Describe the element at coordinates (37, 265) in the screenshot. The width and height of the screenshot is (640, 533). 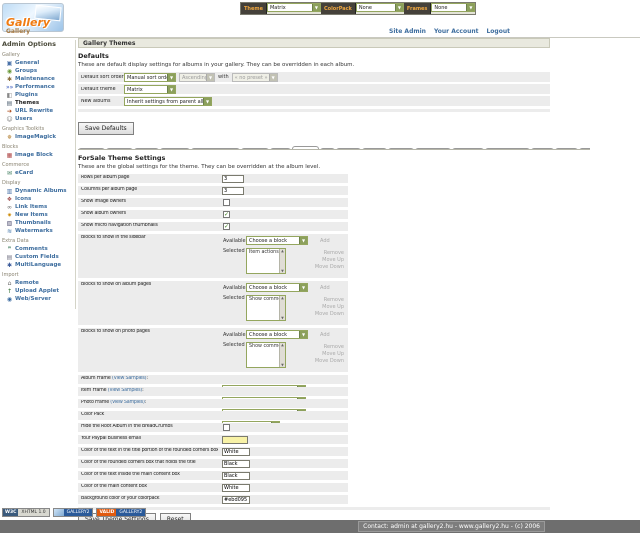
I see `sidebar-item-multilanguage: ✱ MultiLanguage` at that location.